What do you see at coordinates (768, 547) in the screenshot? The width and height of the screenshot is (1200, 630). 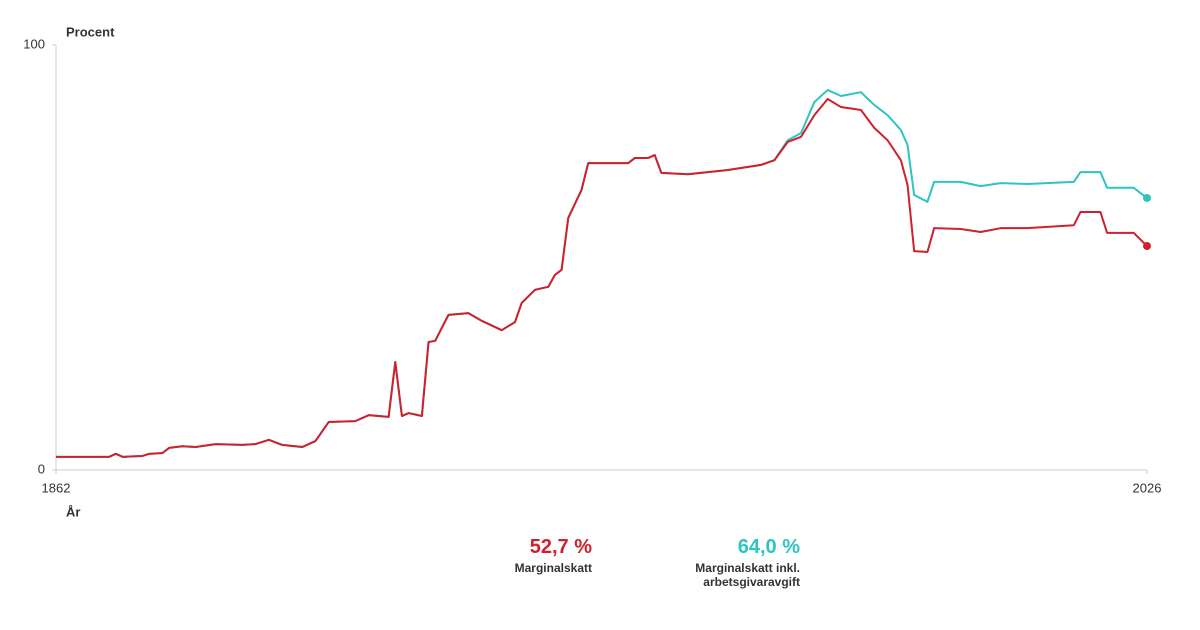 I see `value-label: 64,0 %` at bounding box center [768, 547].